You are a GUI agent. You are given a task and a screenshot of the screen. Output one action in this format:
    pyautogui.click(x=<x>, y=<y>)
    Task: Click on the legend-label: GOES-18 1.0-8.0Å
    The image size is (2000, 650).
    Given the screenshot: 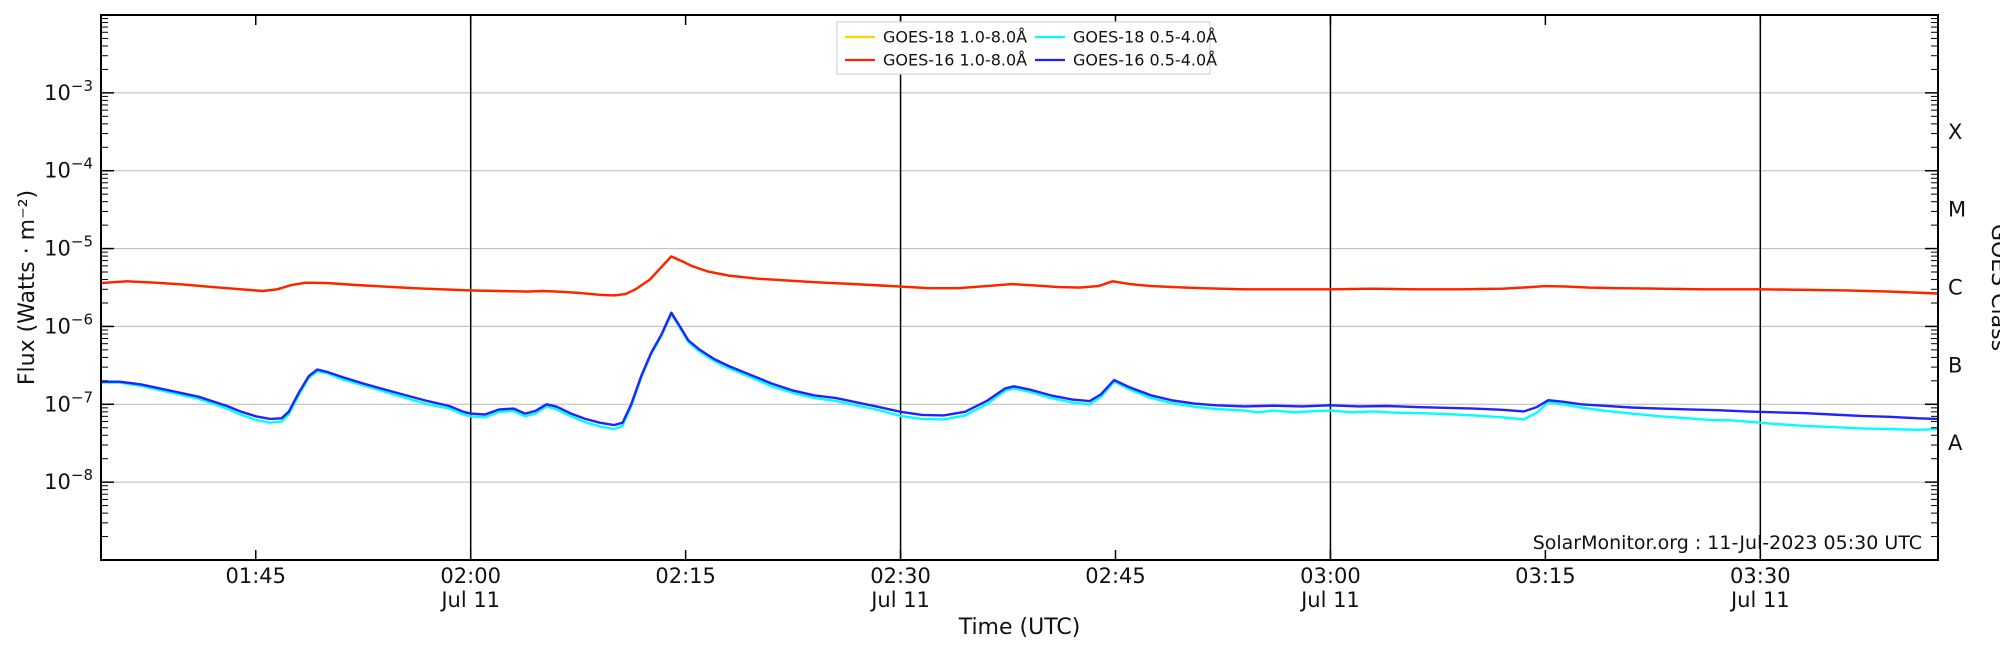 What is the action you would take?
    pyautogui.click(x=955, y=37)
    